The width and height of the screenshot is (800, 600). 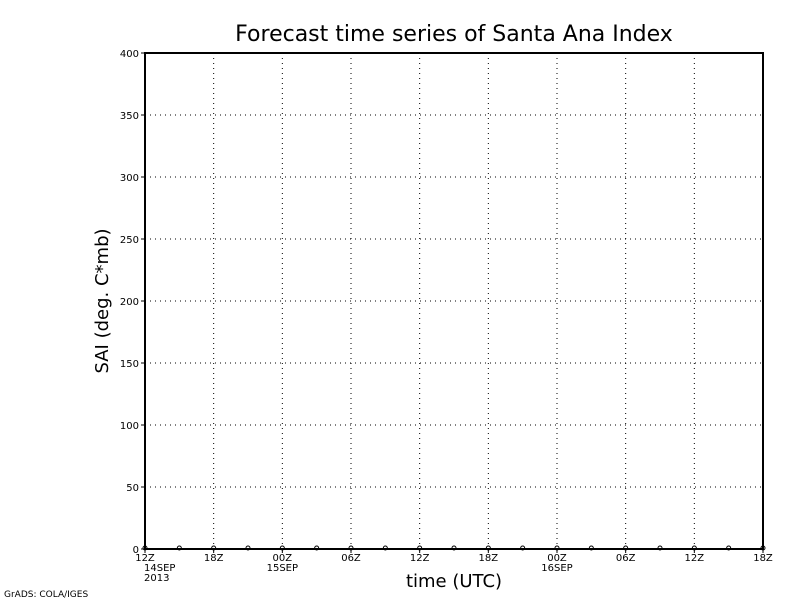 What do you see at coordinates (129, 54) in the screenshot?
I see `y-tick-label: 400` at bounding box center [129, 54].